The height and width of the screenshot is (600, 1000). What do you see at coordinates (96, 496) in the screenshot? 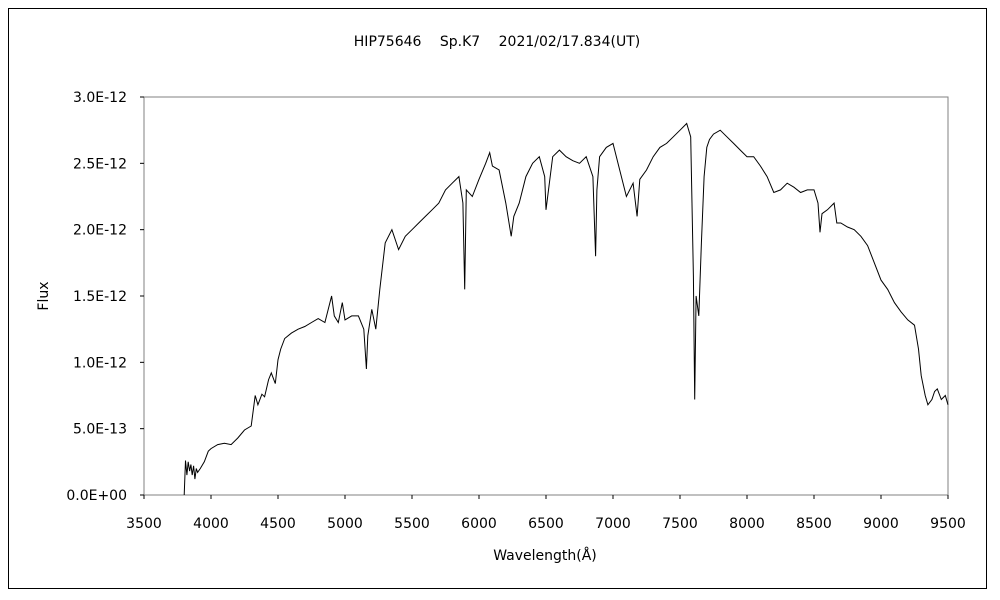
I see `y-tick-label: 0.0E+00` at bounding box center [96, 496].